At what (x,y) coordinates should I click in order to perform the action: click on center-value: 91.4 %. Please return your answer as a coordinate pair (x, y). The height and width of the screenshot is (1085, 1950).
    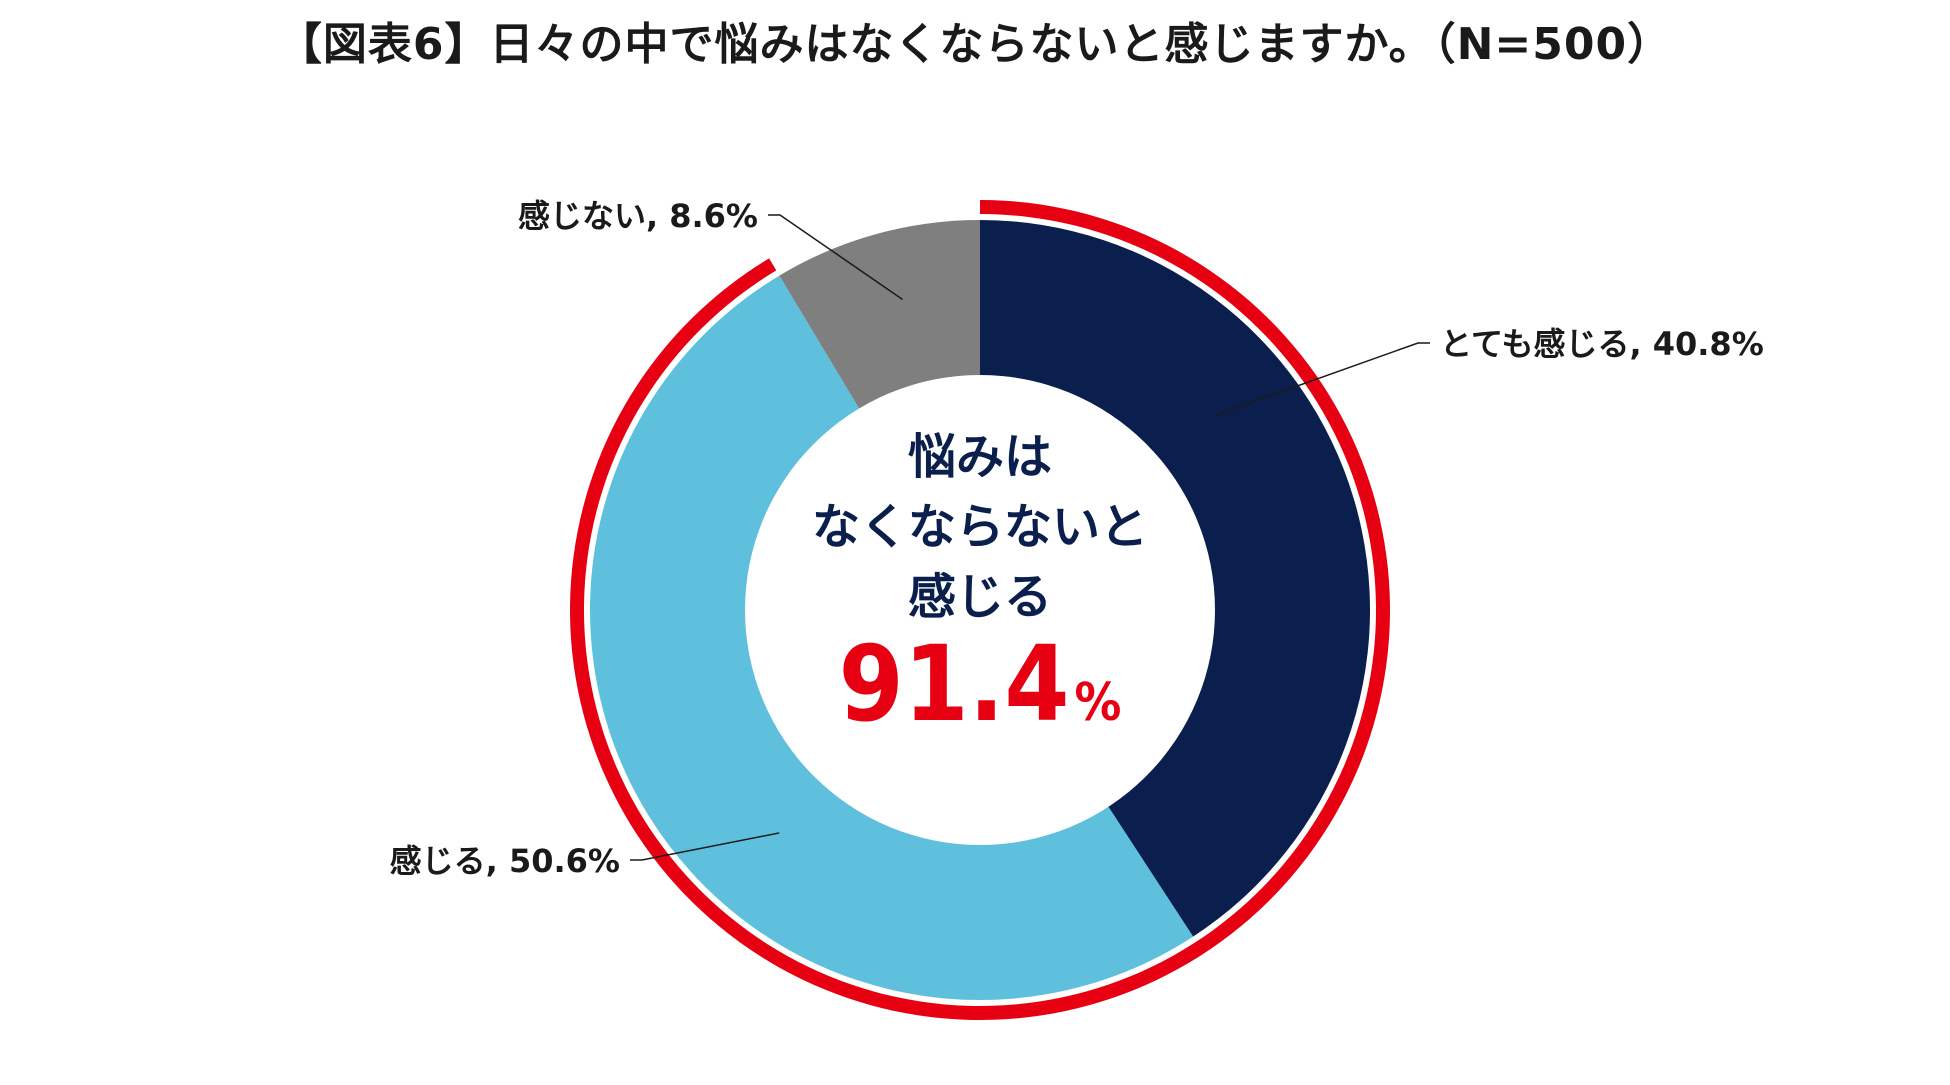
    Looking at the image, I should click on (980, 684).